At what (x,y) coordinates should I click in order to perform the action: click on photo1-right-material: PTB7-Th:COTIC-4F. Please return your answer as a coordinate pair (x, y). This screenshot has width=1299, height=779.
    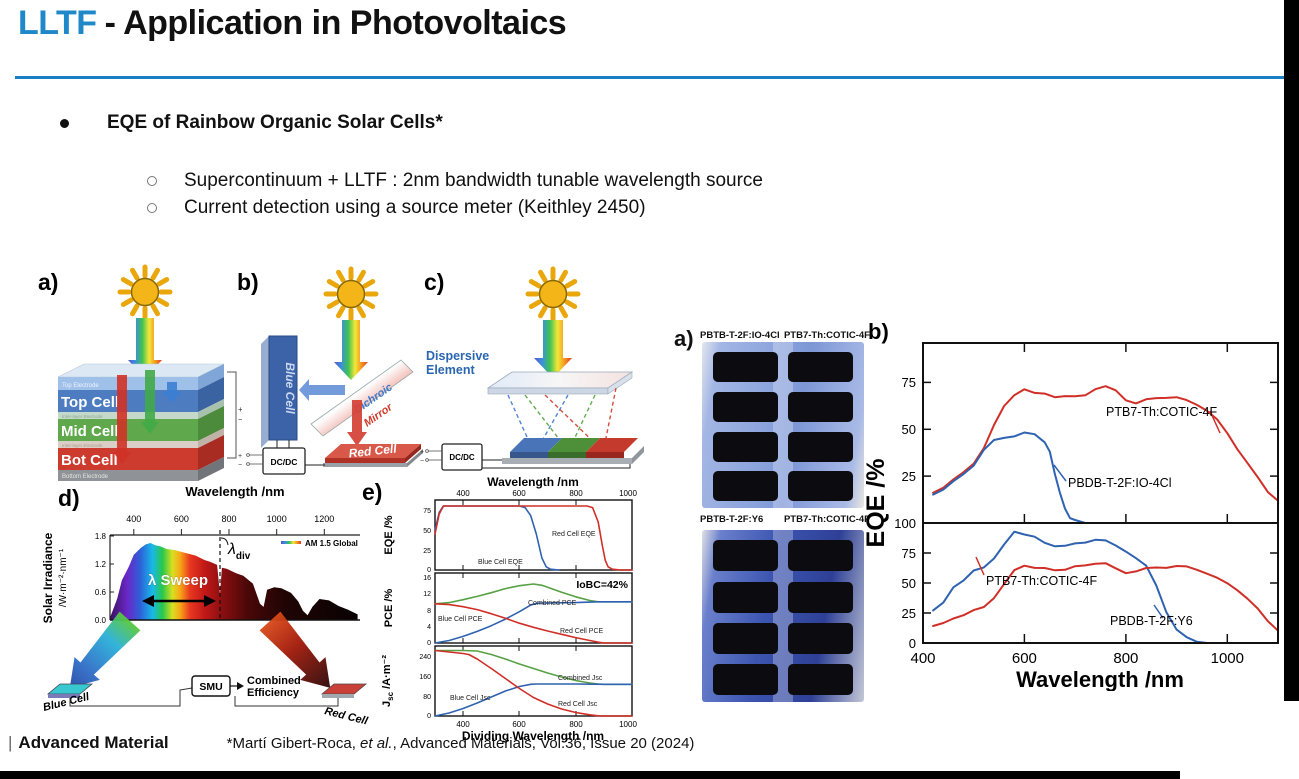
    Looking at the image, I should click on (826, 335).